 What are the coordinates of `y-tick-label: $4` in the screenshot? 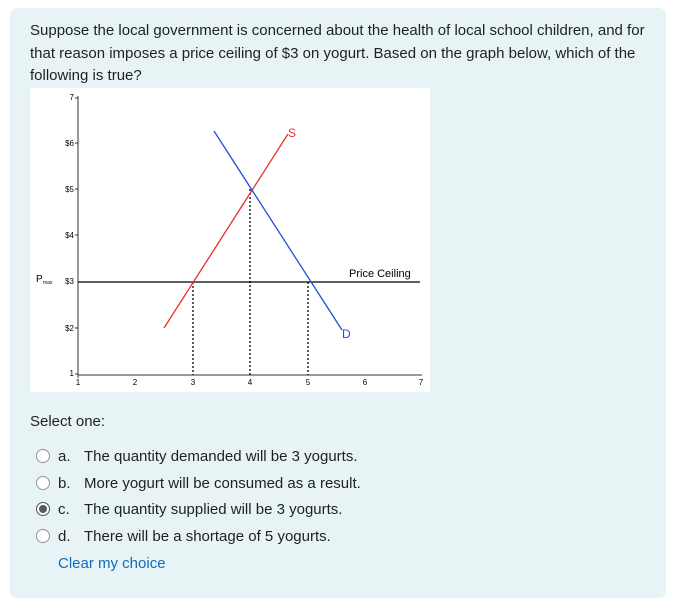 It's located at (69, 235).